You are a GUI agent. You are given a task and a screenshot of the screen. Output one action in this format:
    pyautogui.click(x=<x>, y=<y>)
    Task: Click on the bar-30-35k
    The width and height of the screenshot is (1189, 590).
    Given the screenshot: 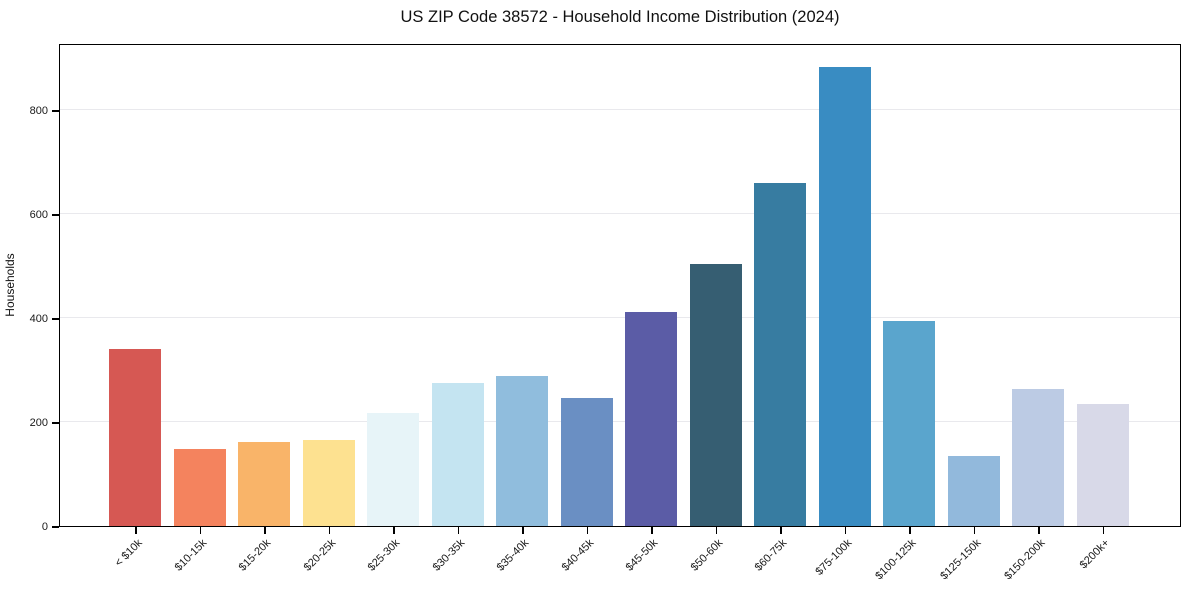 What is the action you would take?
    pyautogui.click(x=457, y=454)
    